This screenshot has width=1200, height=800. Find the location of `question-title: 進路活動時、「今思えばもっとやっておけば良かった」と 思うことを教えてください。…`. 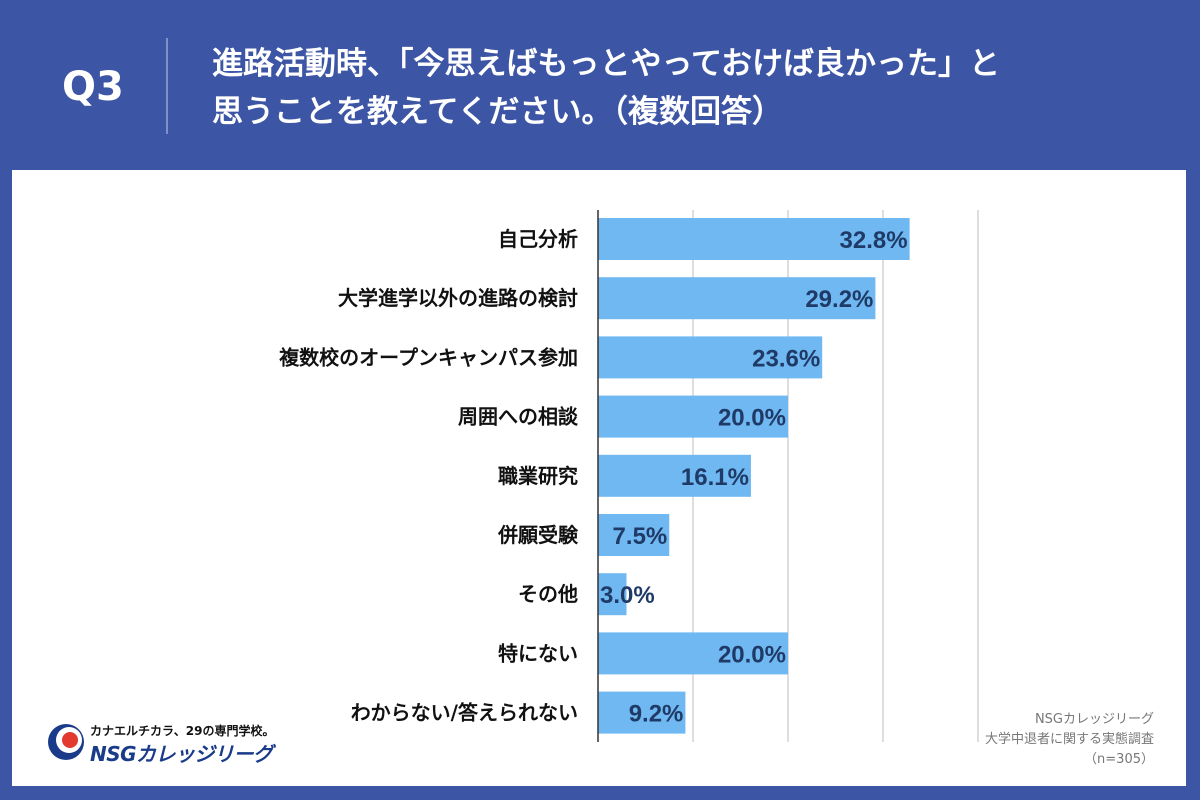

question-title: 進路活動時、「今思えばもっとやっておけば良かった」と 思うことを教えてください。… is located at coordinates (606, 88).